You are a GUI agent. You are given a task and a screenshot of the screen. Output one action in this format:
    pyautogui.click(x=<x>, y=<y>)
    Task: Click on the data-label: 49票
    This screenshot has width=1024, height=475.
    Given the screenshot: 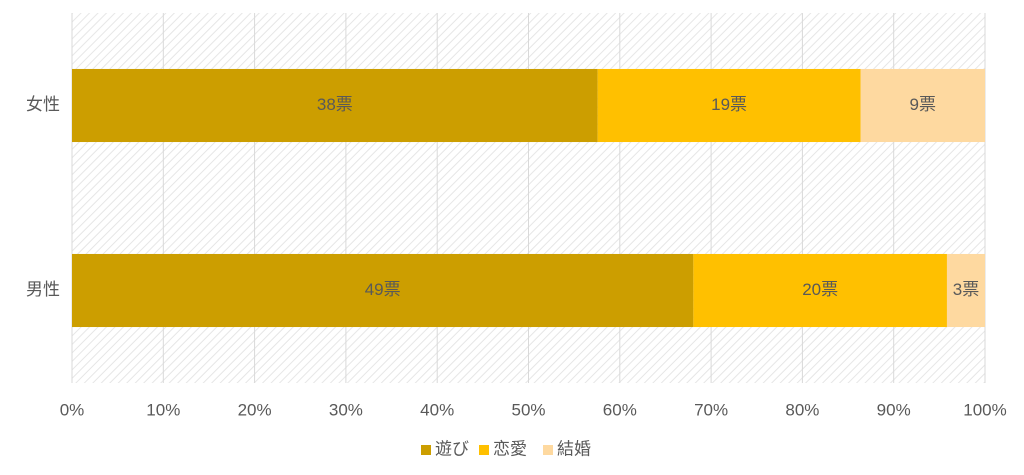 What is the action you would take?
    pyautogui.click(x=383, y=289)
    